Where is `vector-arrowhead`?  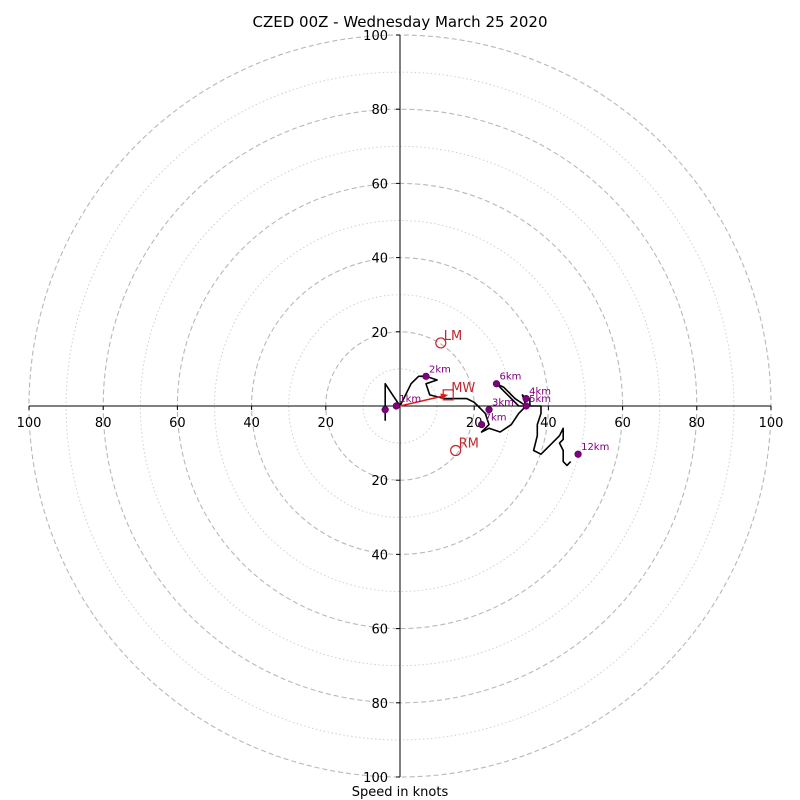
vector-arrowhead is located at coordinates (444, 396).